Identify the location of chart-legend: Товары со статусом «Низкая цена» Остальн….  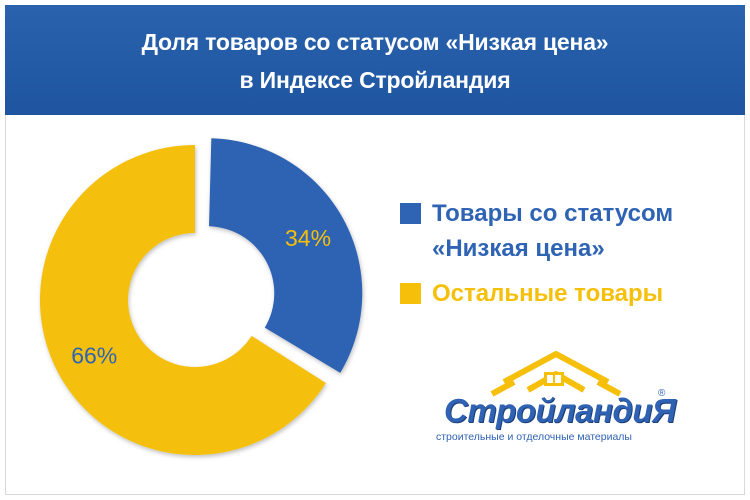
(536, 253).